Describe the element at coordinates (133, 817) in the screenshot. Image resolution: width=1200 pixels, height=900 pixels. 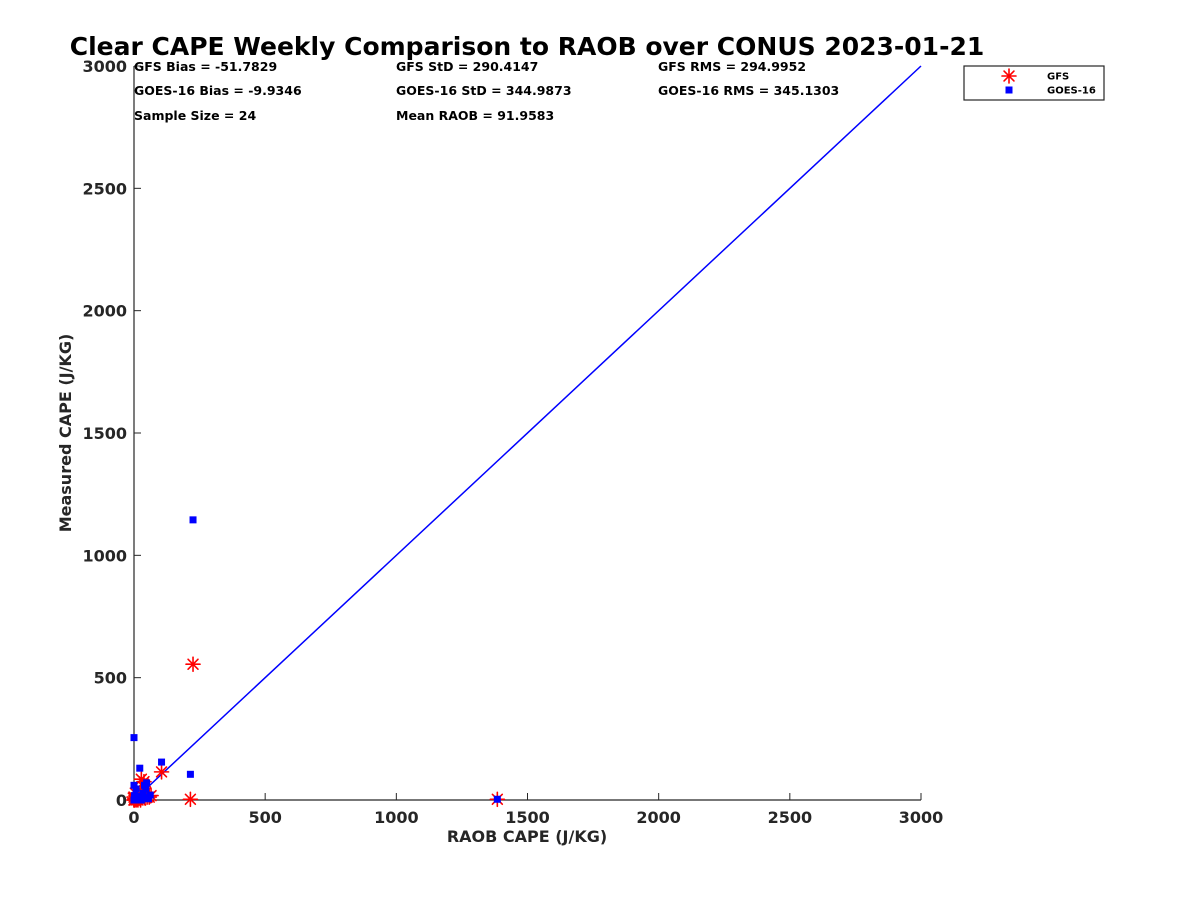
I see `x-tick-label: 0` at that location.